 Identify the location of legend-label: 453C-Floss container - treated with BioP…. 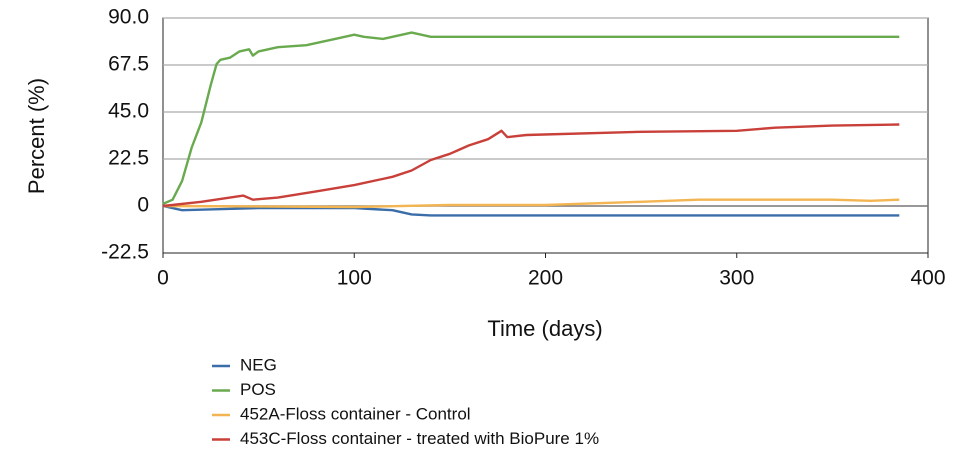
(419, 438).